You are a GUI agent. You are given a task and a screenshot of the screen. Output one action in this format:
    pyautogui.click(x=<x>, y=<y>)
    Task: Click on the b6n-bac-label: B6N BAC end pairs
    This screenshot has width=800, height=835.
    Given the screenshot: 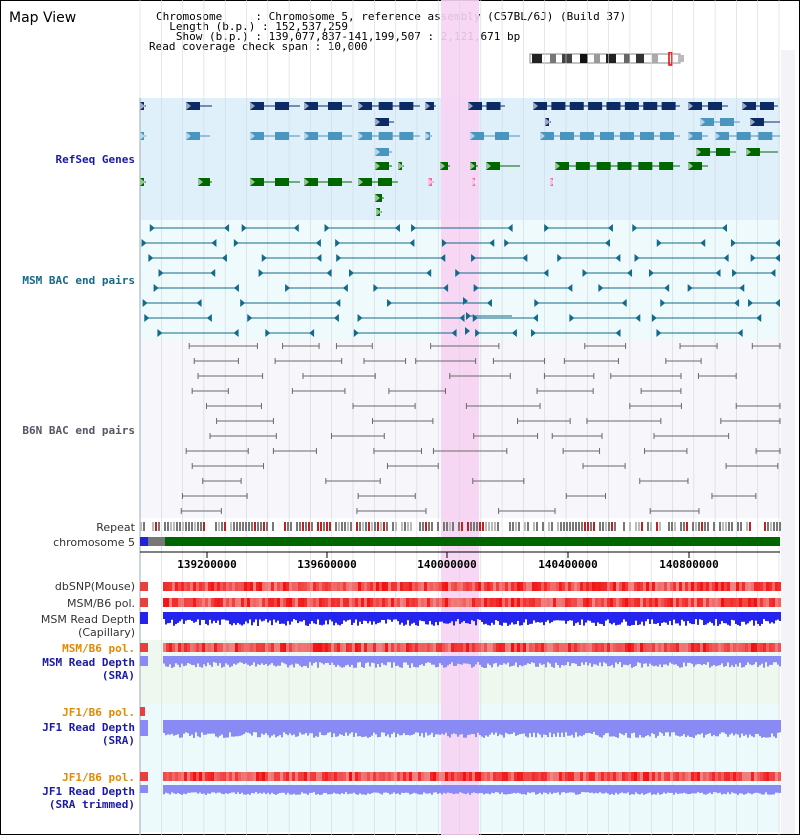 What is the action you would take?
    pyautogui.click(x=78, y=430)
    